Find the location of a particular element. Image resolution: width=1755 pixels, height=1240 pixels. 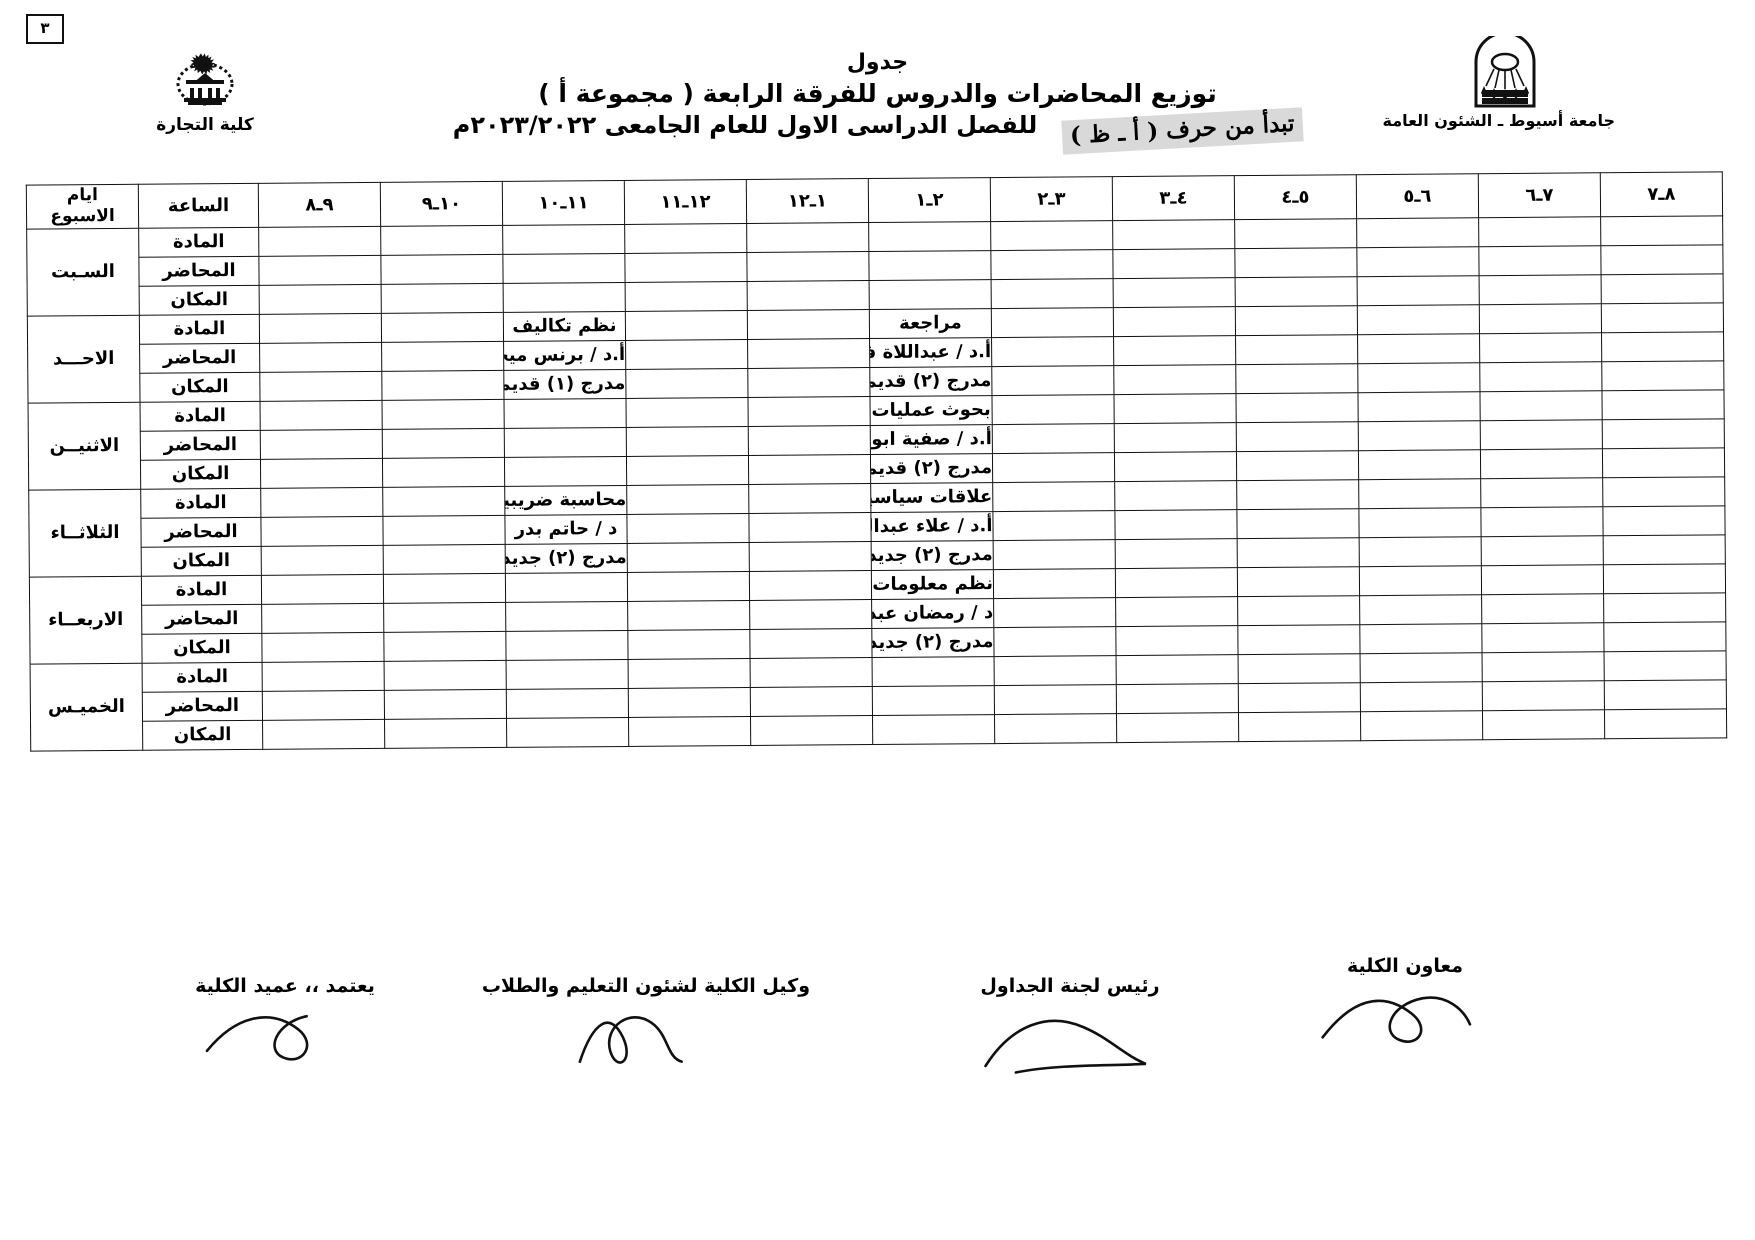

schedule-cell-filled: نظم معلومات محاسبية is located at coordinates (932, 584).